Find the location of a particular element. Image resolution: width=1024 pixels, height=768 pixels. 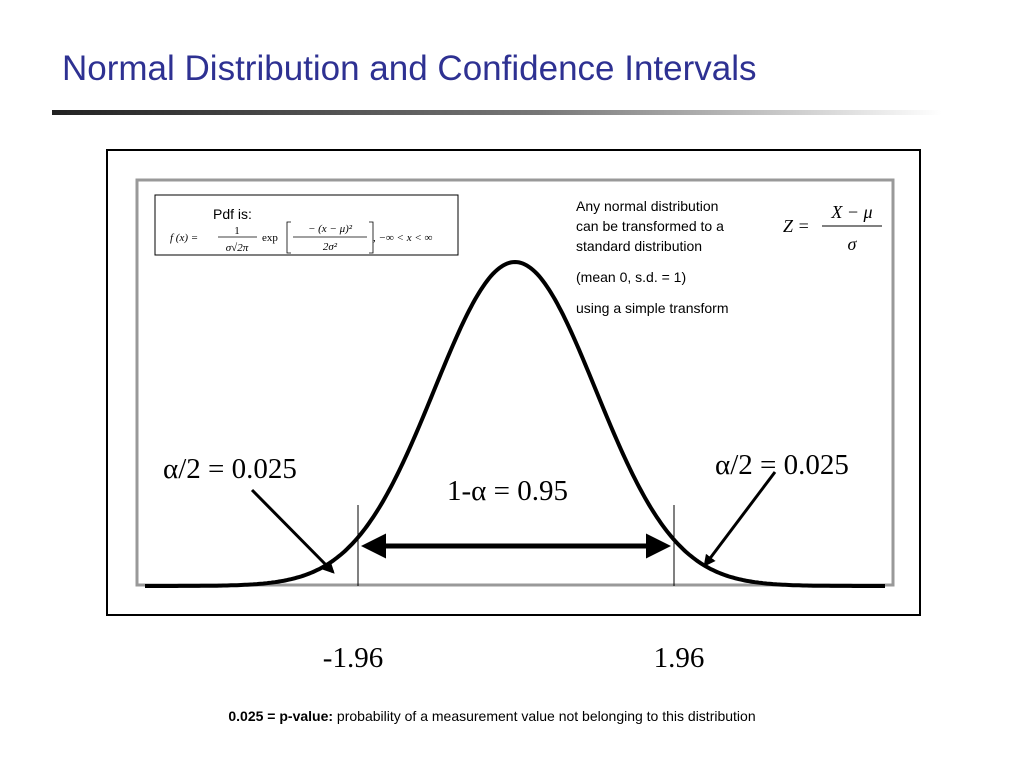

pdf-box is located at coordinates (306, 225).